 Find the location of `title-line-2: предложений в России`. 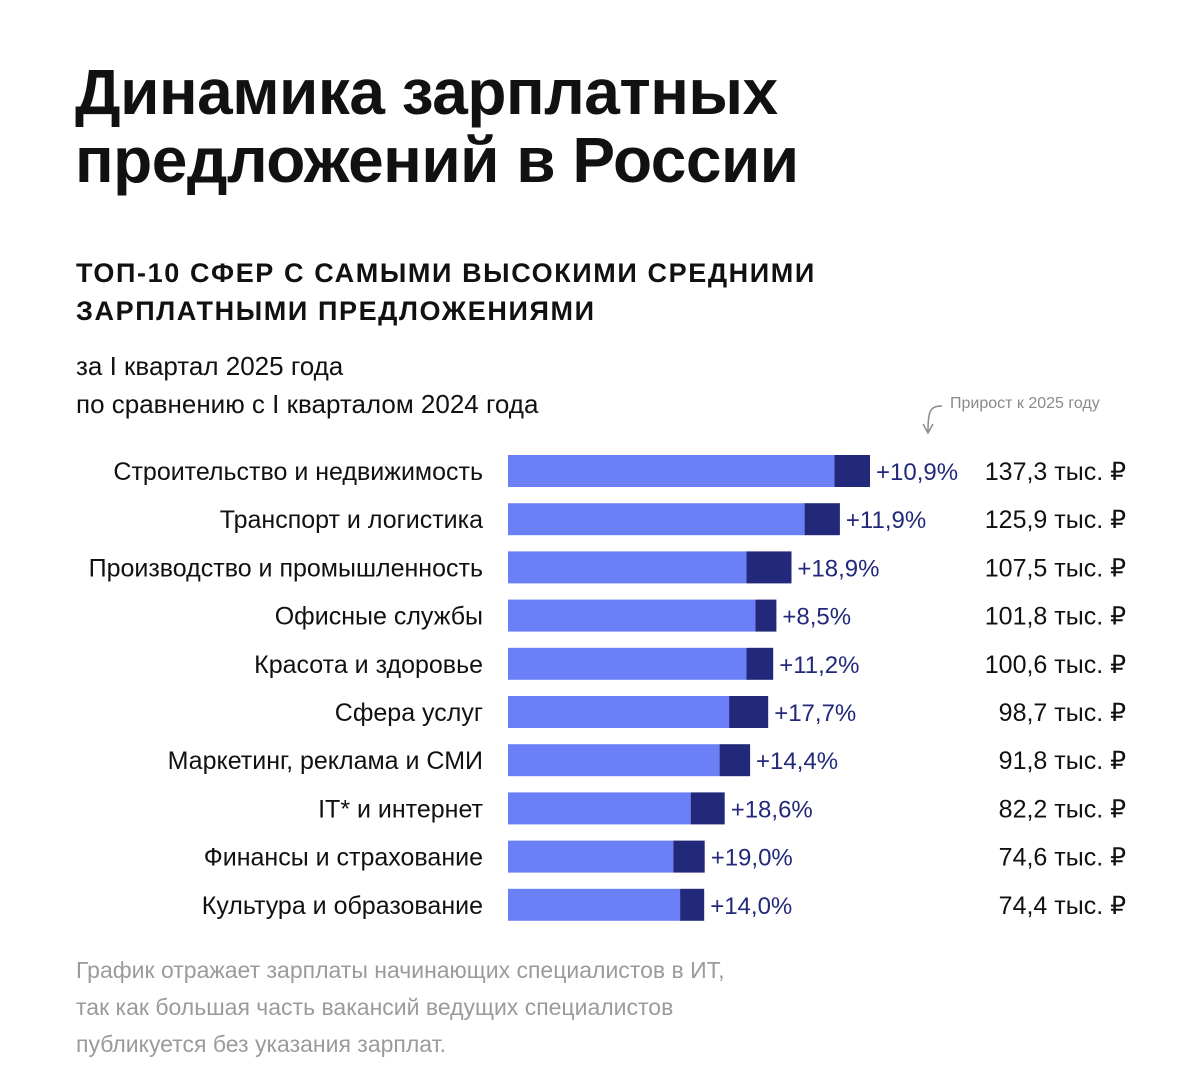

title-line-2: предложений в России is located at coordinates (437, 160).